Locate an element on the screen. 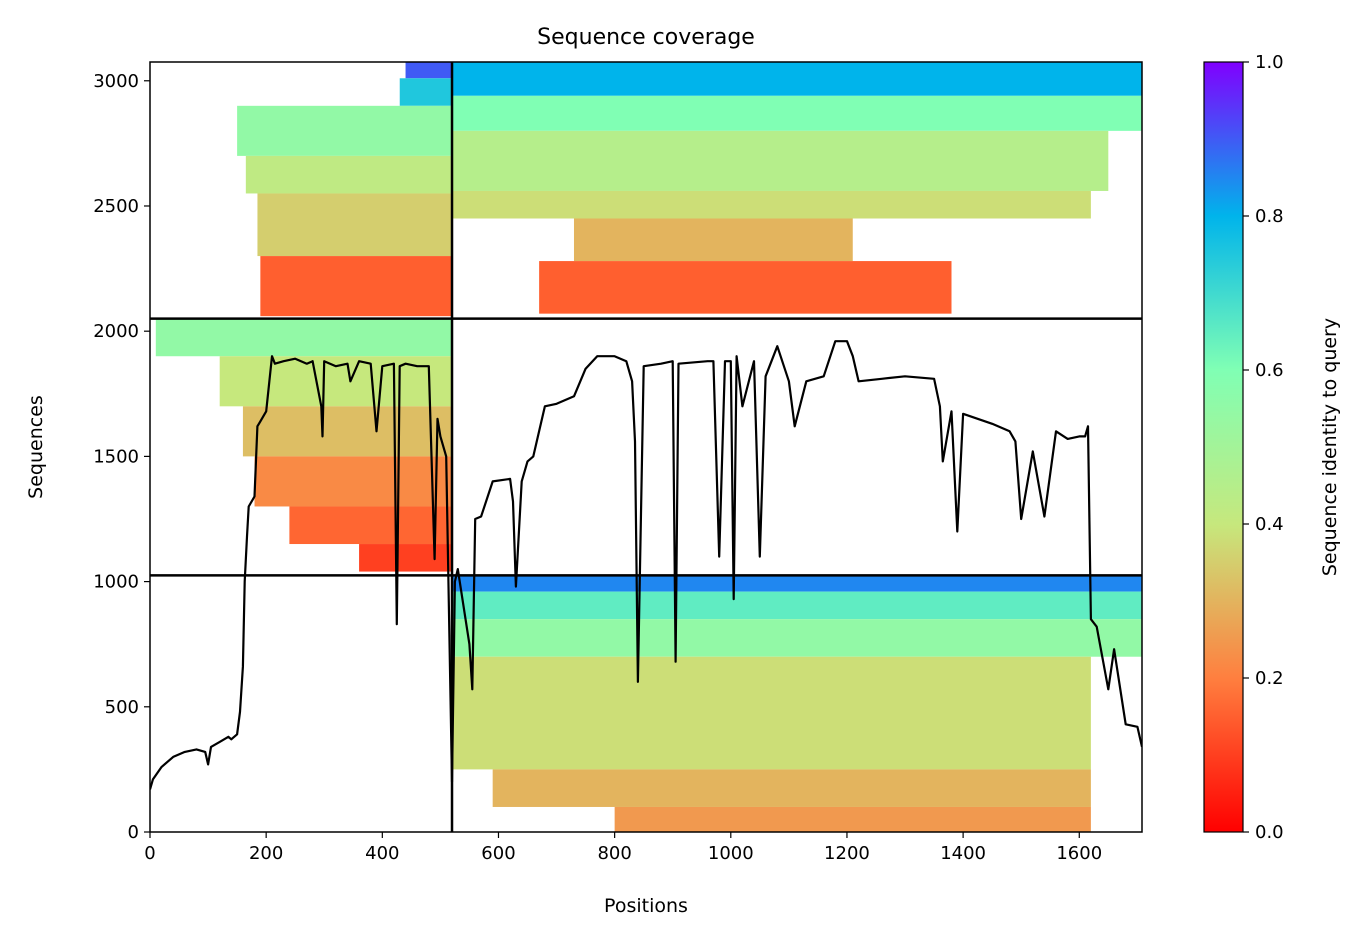 The height and width of the screenshot is (939, 1364). x-tick-label: 1200 is located at coordinates (847, 853).